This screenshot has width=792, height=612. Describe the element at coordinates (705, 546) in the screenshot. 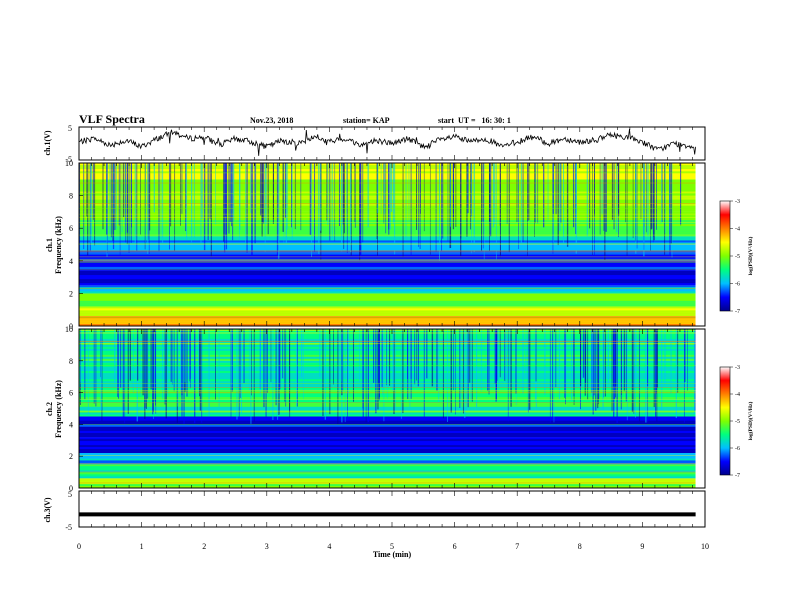

I see `xtick-label-10: 10` at that location.